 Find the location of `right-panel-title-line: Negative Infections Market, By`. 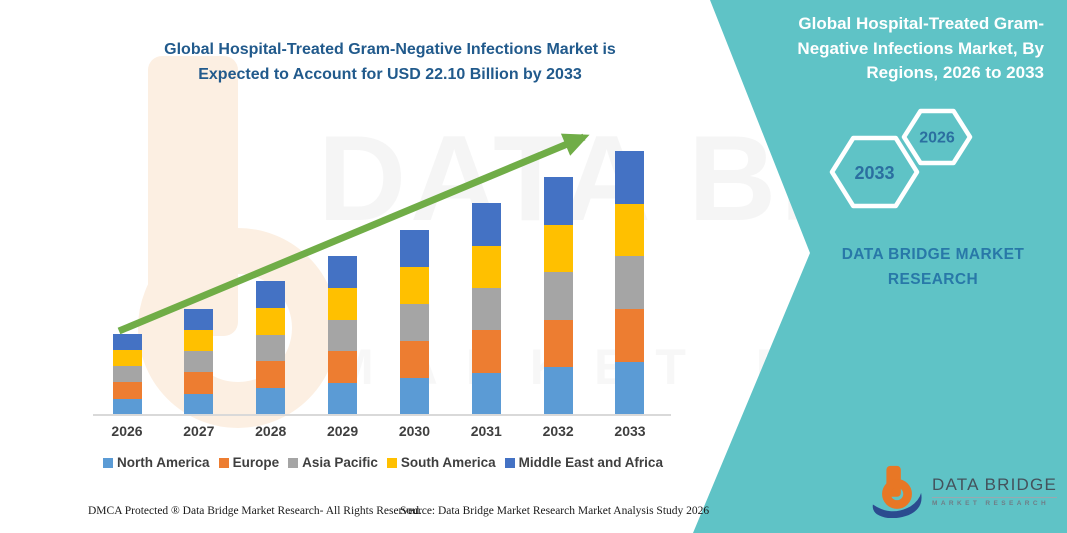

right-panel-title-line: Negative Infections Market, By is located at coordinates (920, 48).